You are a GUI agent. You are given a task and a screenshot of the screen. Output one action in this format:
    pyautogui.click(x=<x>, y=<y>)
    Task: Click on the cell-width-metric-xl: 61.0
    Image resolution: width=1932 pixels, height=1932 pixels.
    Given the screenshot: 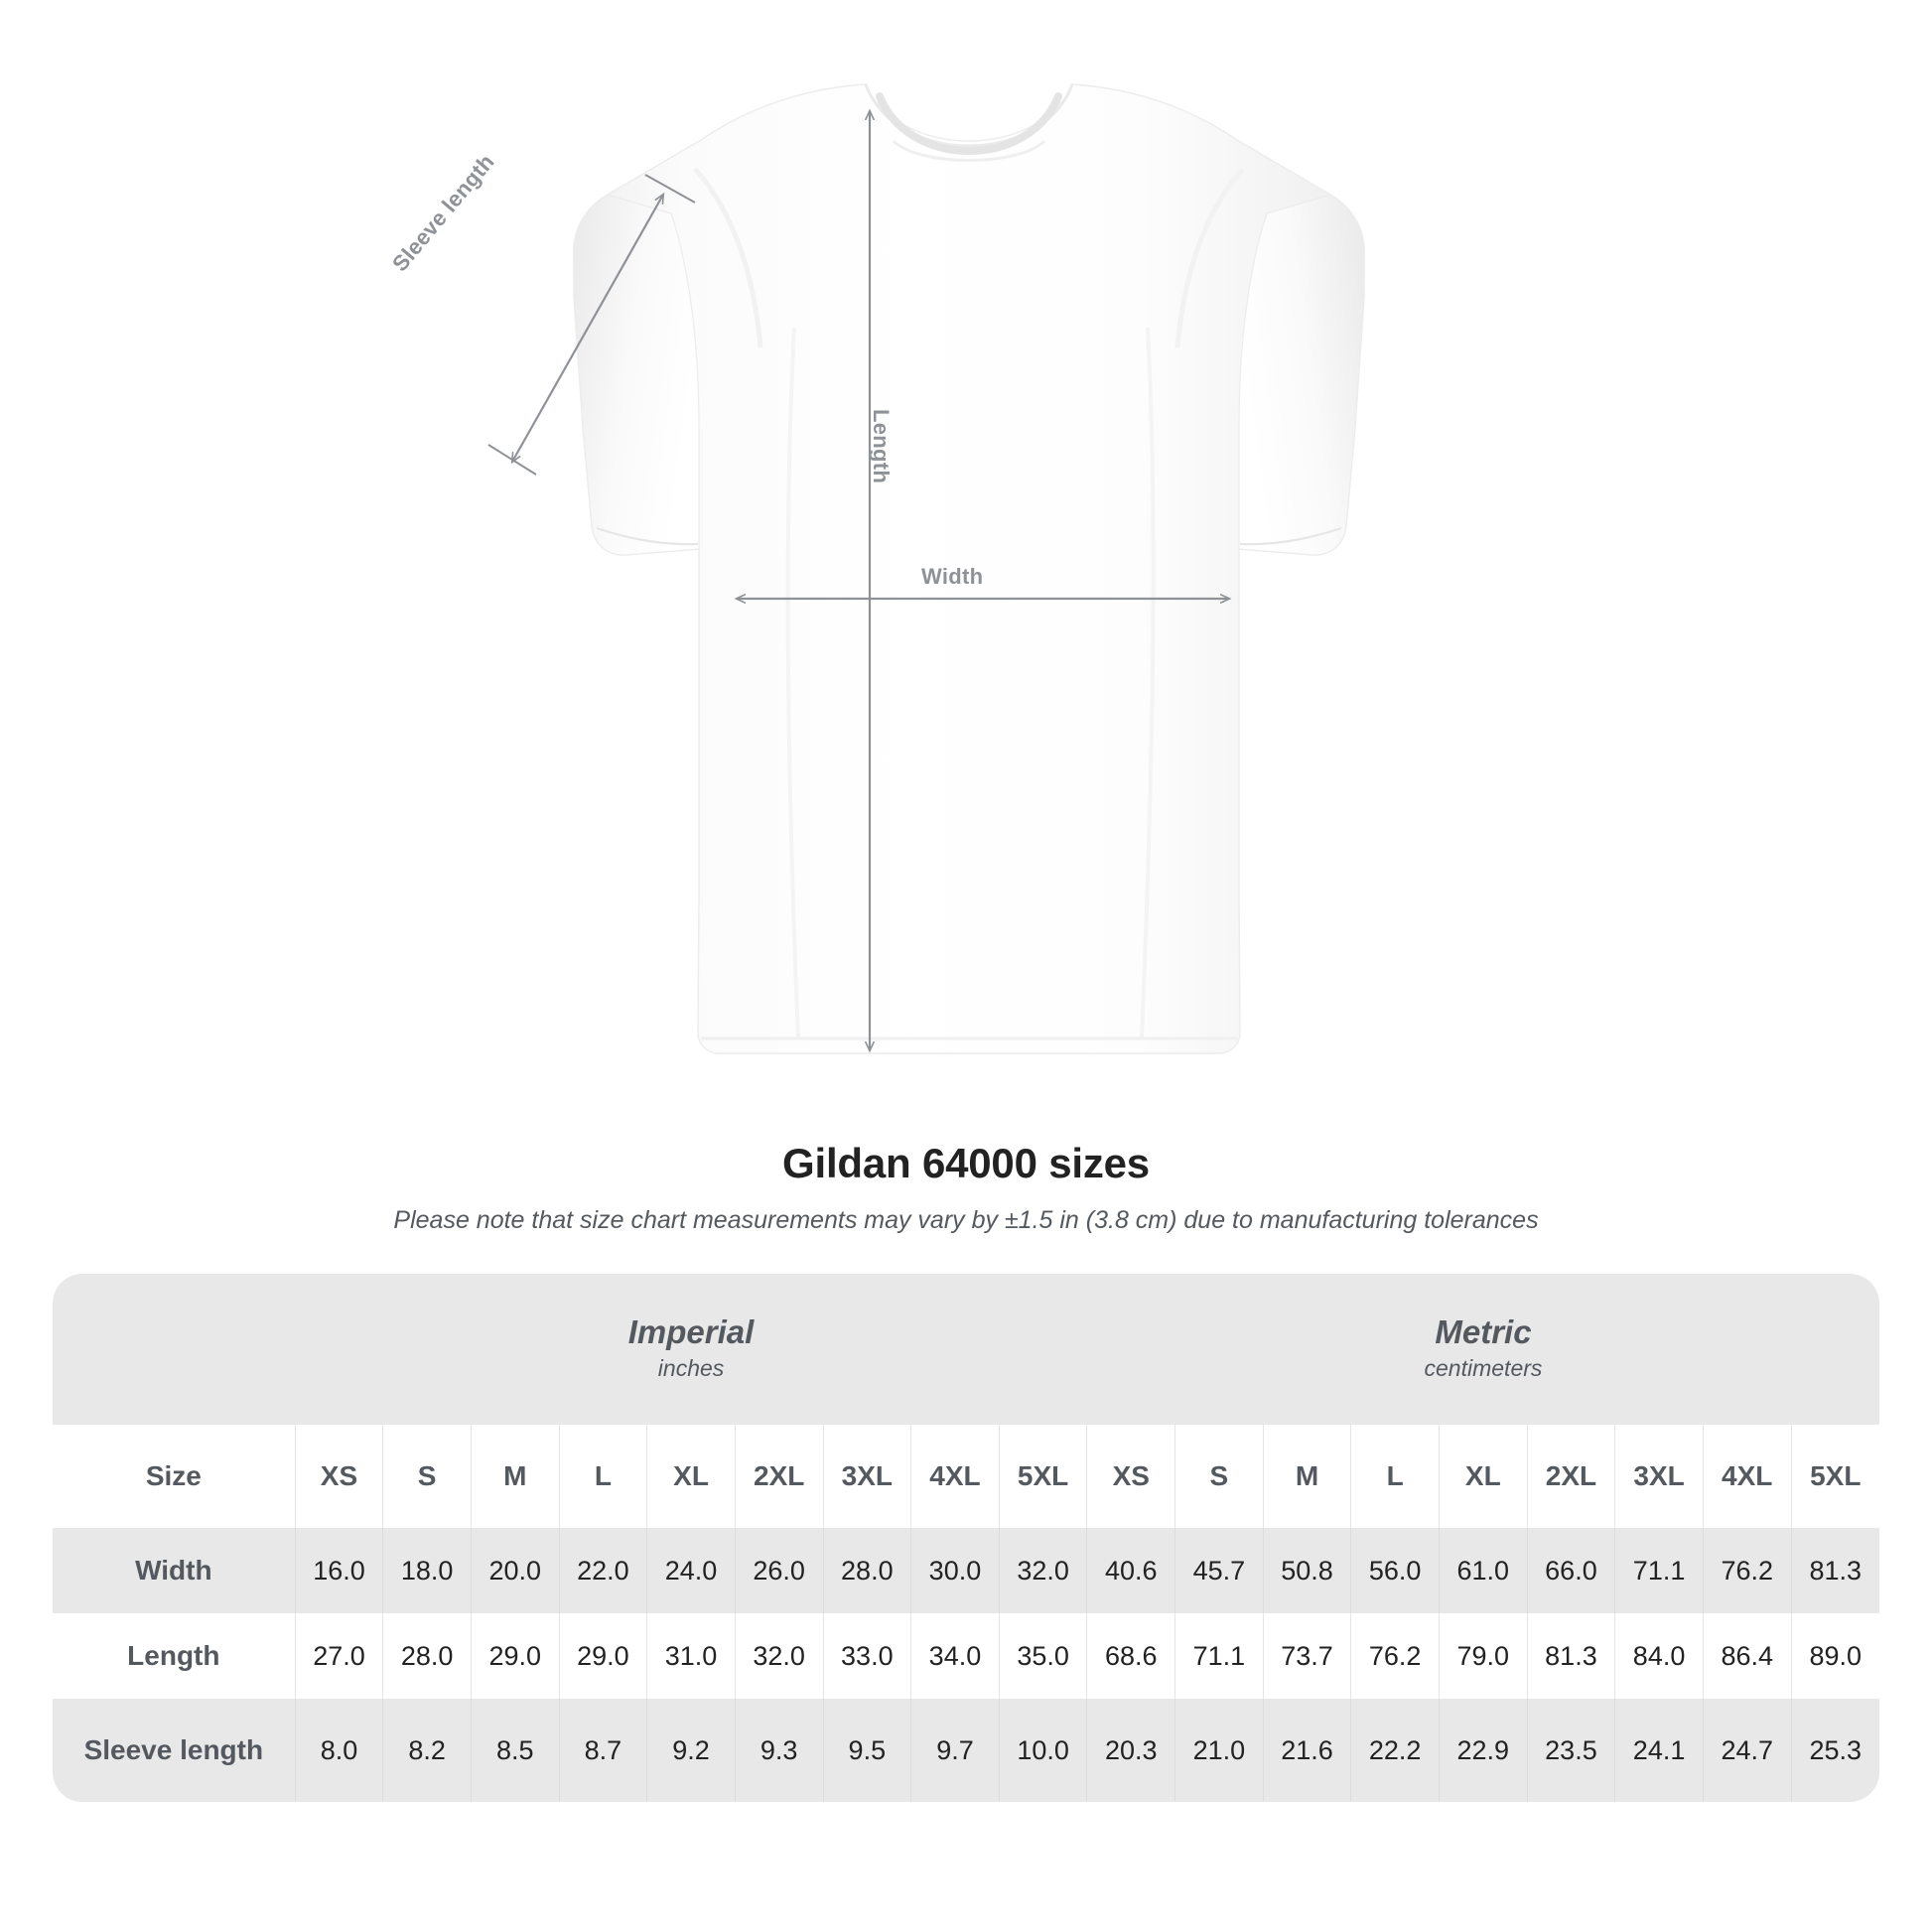 What is the action you would take?
    pyautogui.click(x=1483, y=1571)
    